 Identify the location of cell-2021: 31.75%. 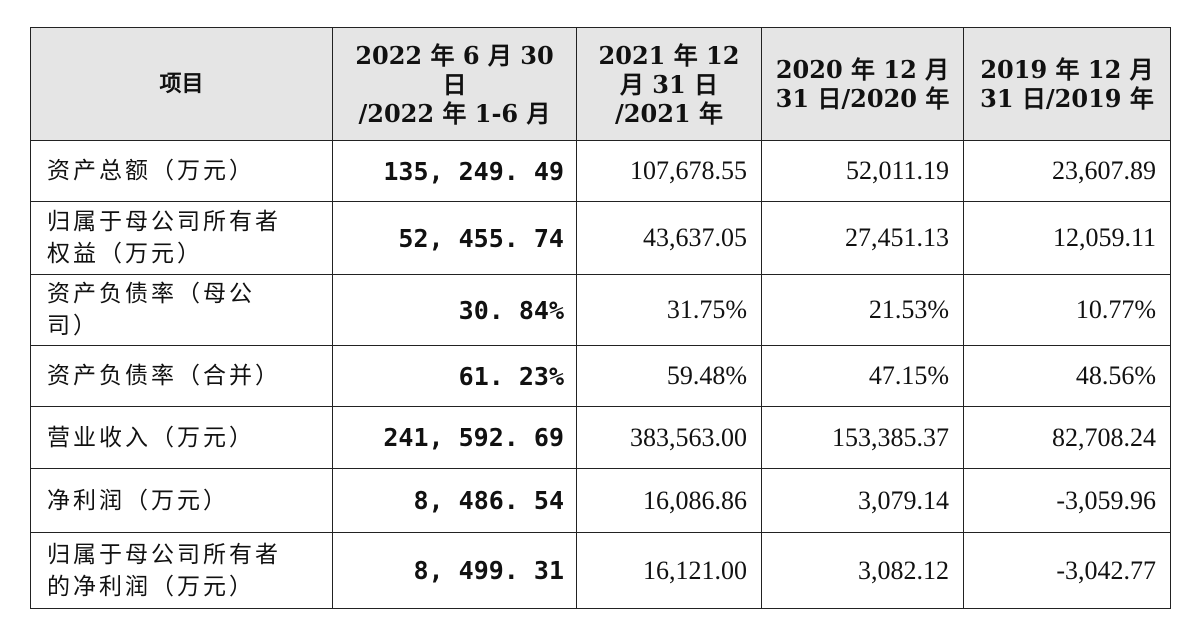
(669, 310).